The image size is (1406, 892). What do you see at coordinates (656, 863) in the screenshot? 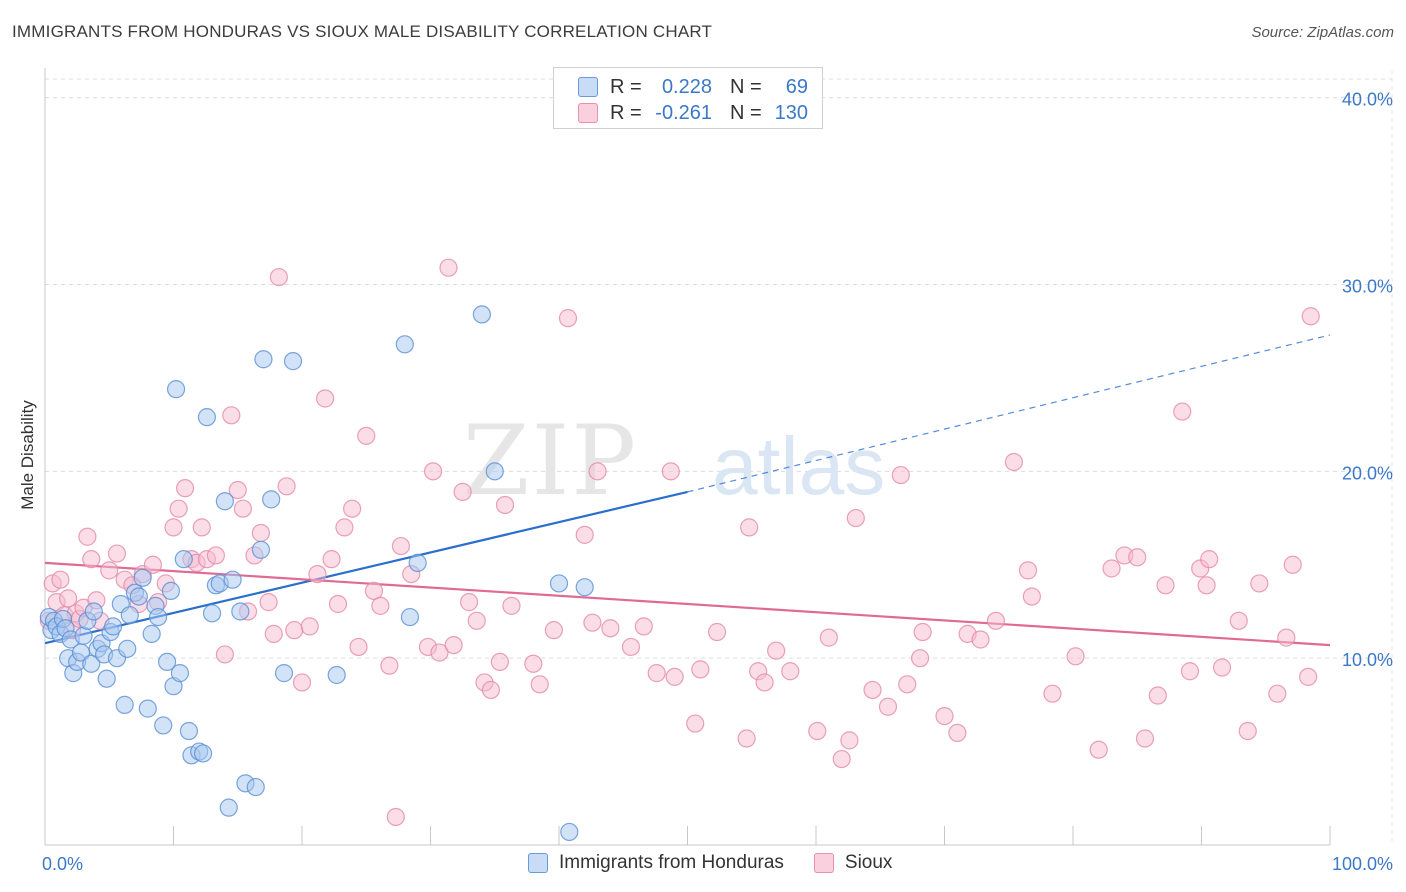
I see `legend-item-honduras: Immigrants from Honduras` at bounding box center [656, 863].